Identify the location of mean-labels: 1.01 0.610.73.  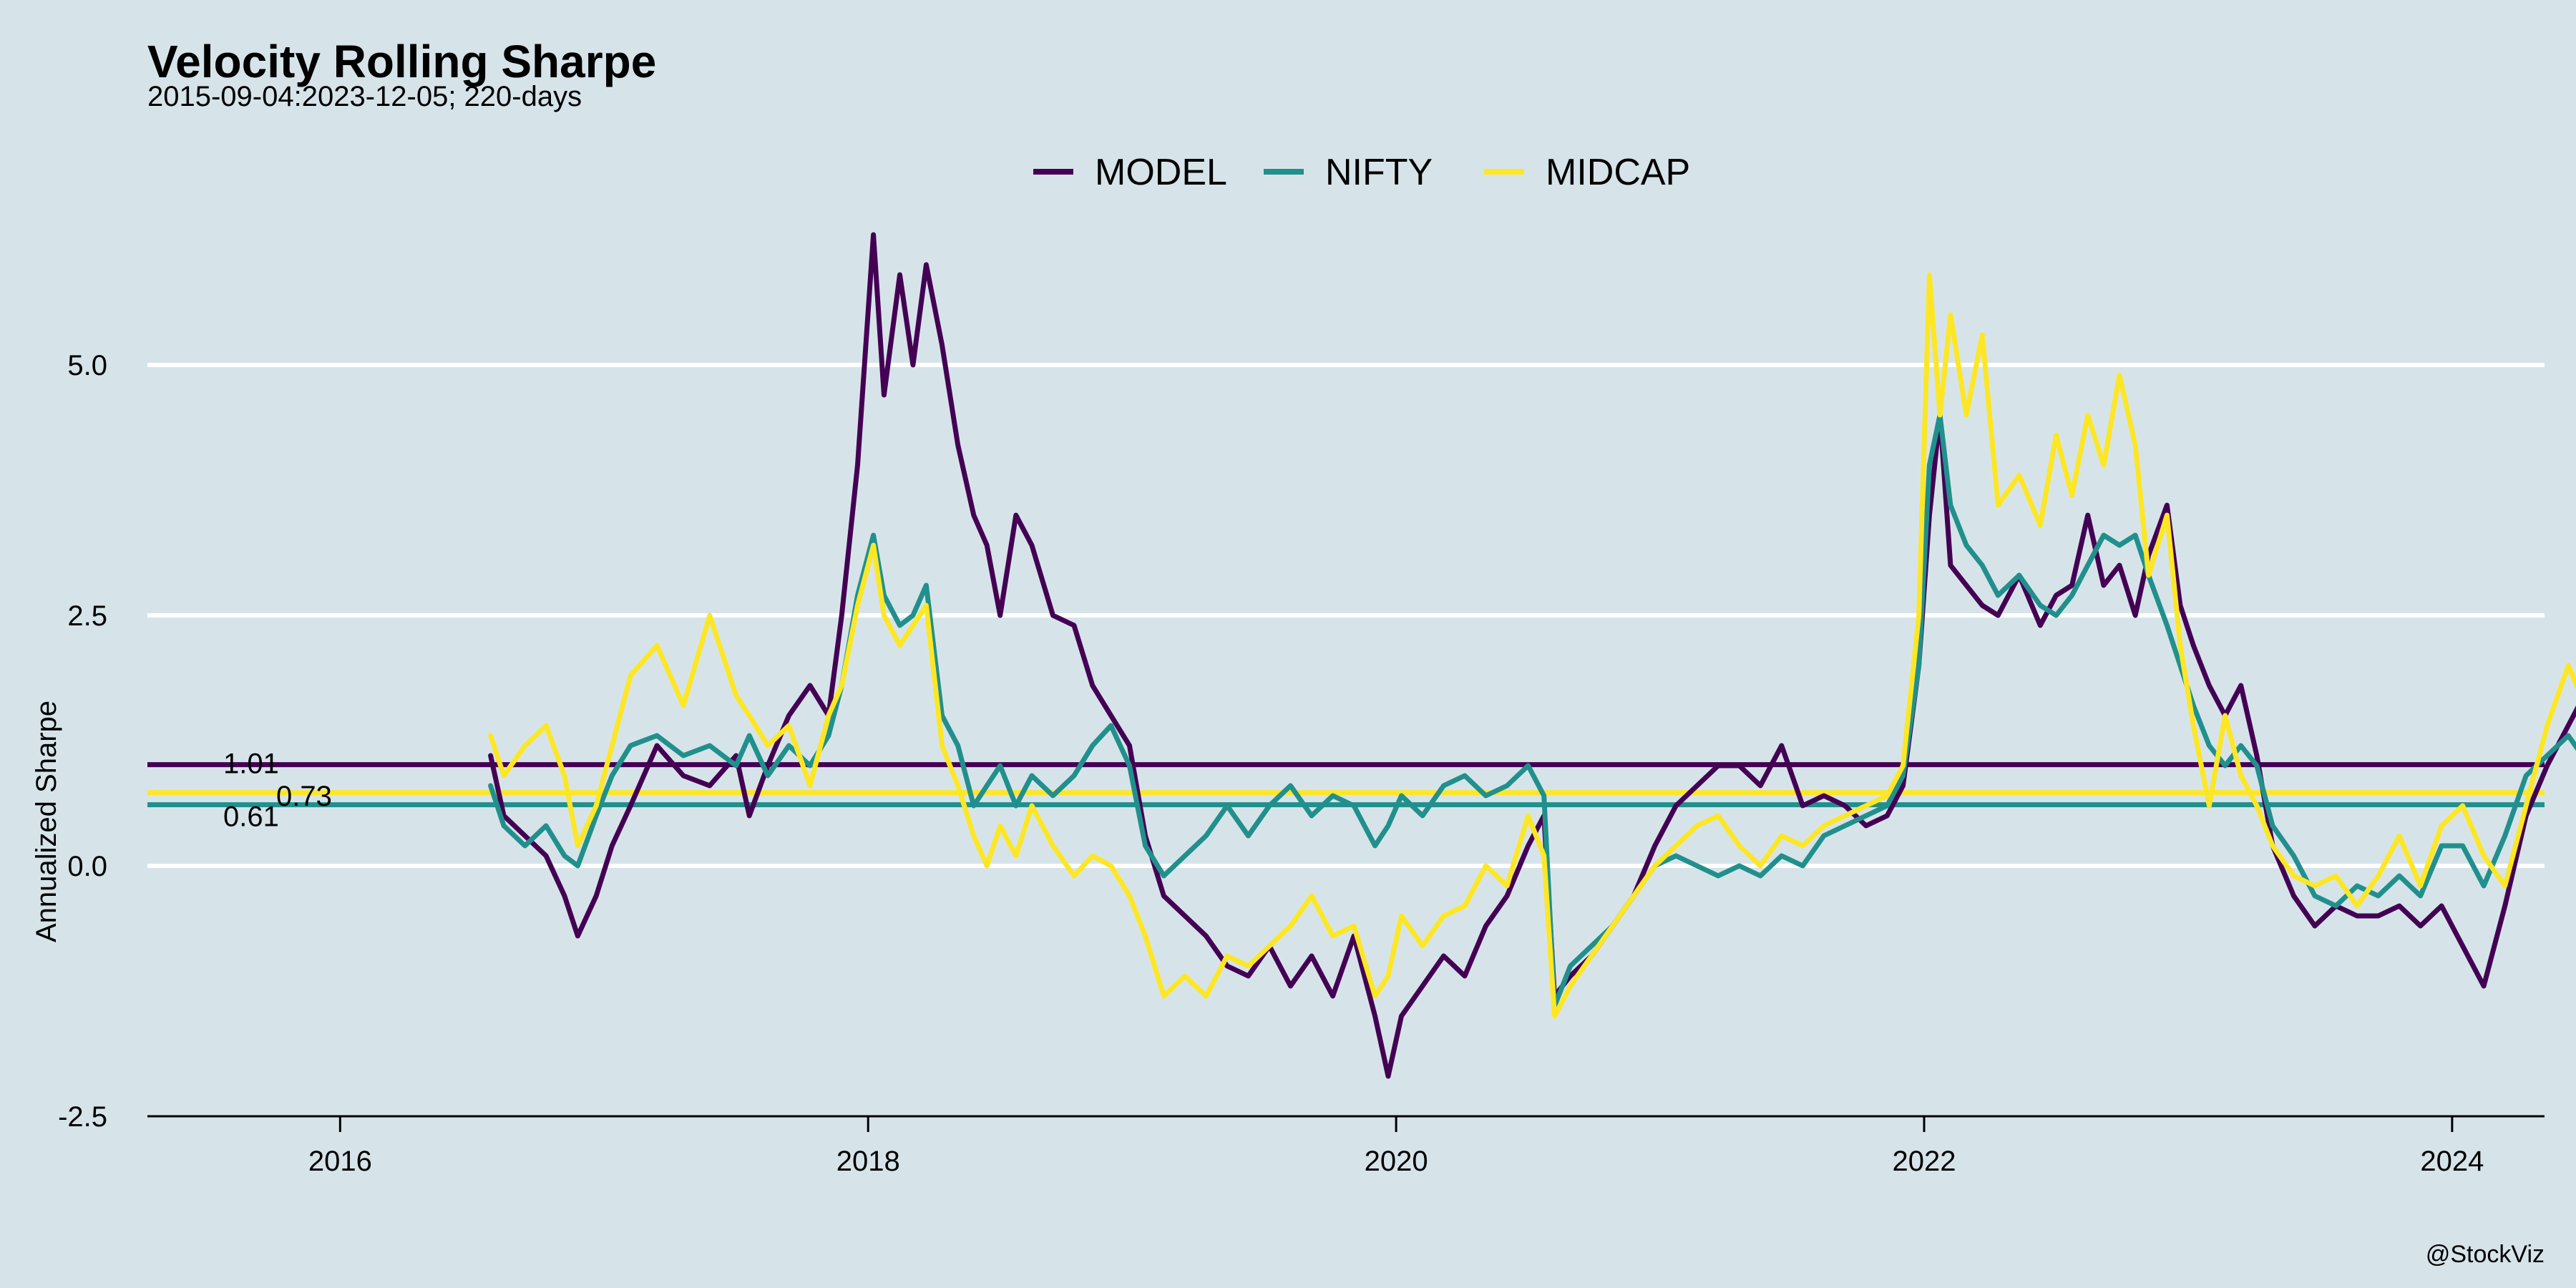
(277, 790).